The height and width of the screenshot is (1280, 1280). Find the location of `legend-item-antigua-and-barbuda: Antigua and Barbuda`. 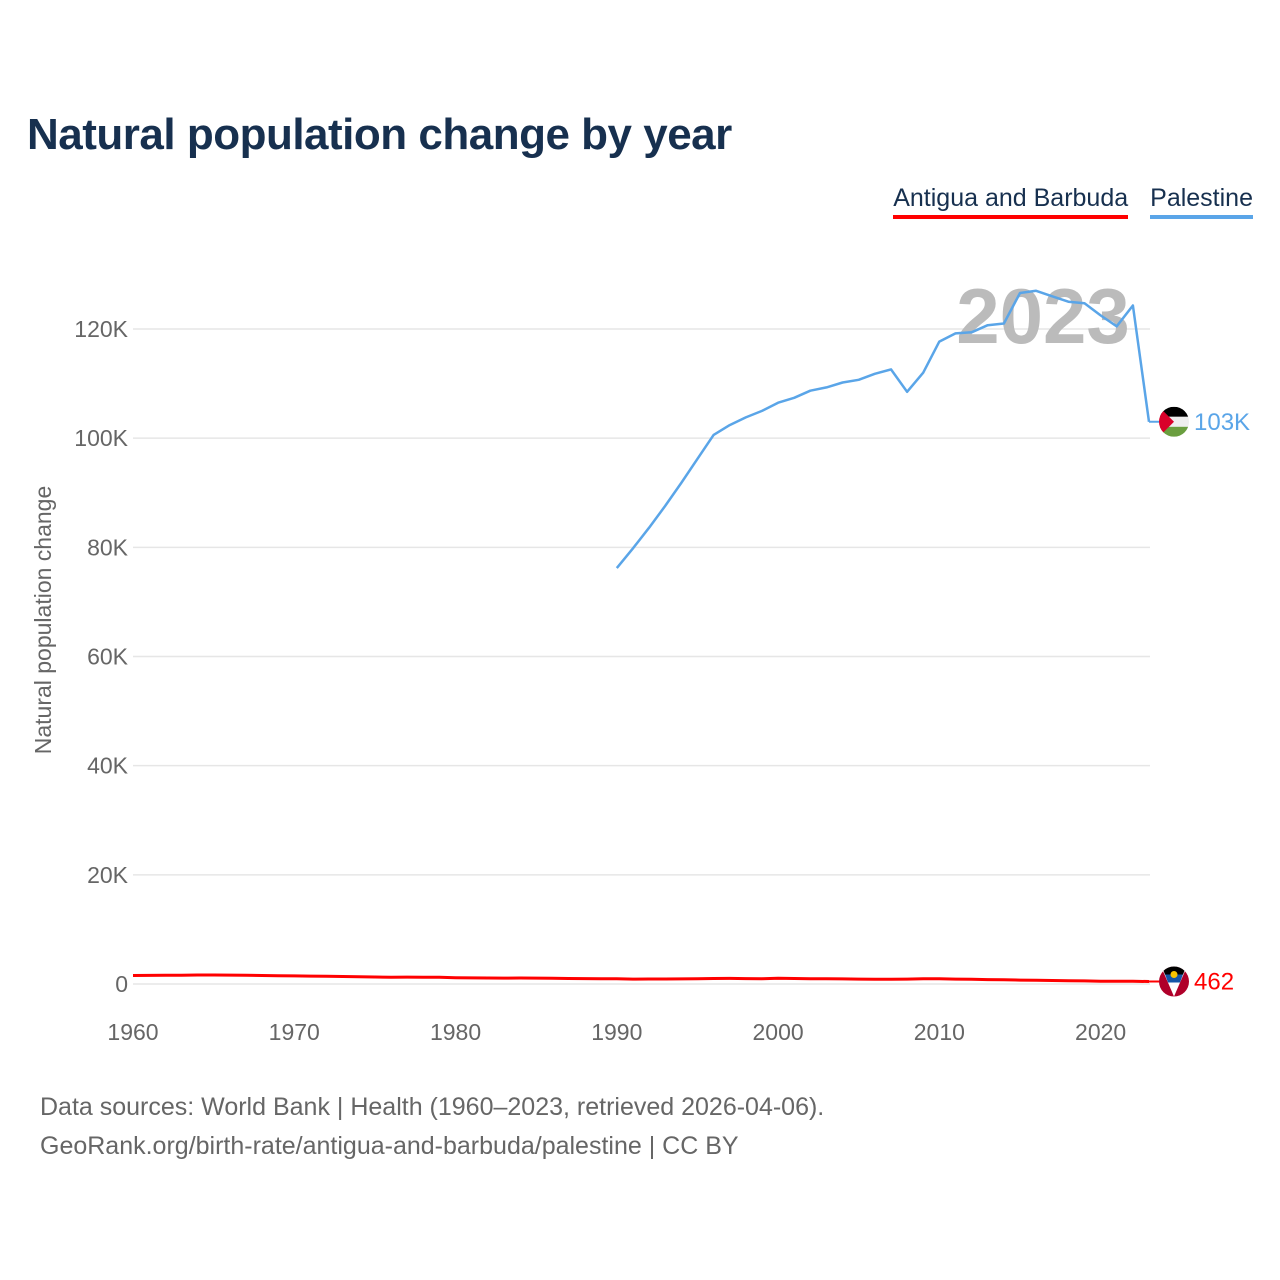

legend-item-antigua-and-barbuda: Antigua and Barbuda is located at coordinates (1011, 201).